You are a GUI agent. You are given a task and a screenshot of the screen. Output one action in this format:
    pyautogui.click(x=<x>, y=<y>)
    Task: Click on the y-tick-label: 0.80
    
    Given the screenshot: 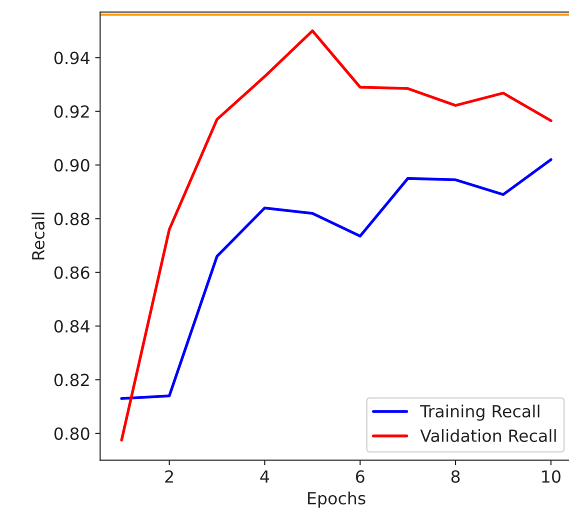 What is the action you would take?
    pyautogui.click(x=72, y=433)
    